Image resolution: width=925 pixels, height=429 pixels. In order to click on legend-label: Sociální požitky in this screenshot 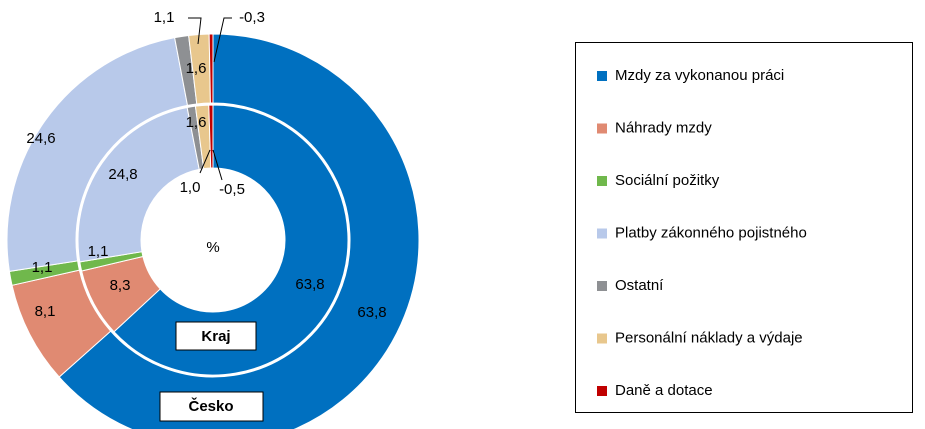, I will do `click(667, 180)`.